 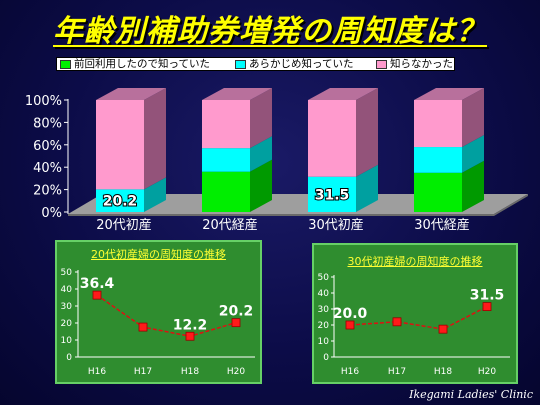 I want to click on legend-label: あらかじめ知っていた, so click(x=301, y=64).